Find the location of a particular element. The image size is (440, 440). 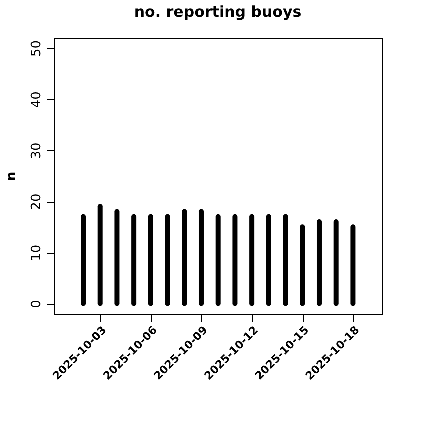

y-tick-label: 30 is located at coordinates (37, 151).